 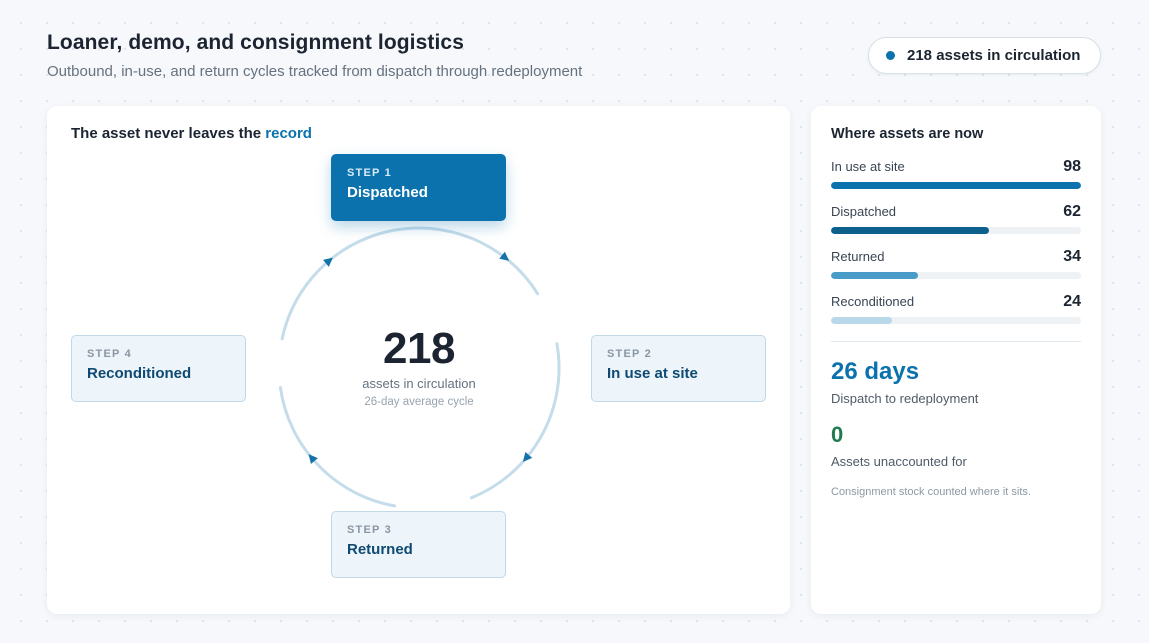 What do you see at coordinates (369, 173) in the screenshot?
I see `step-number: STEP 1` at bounding box center [369, 173].